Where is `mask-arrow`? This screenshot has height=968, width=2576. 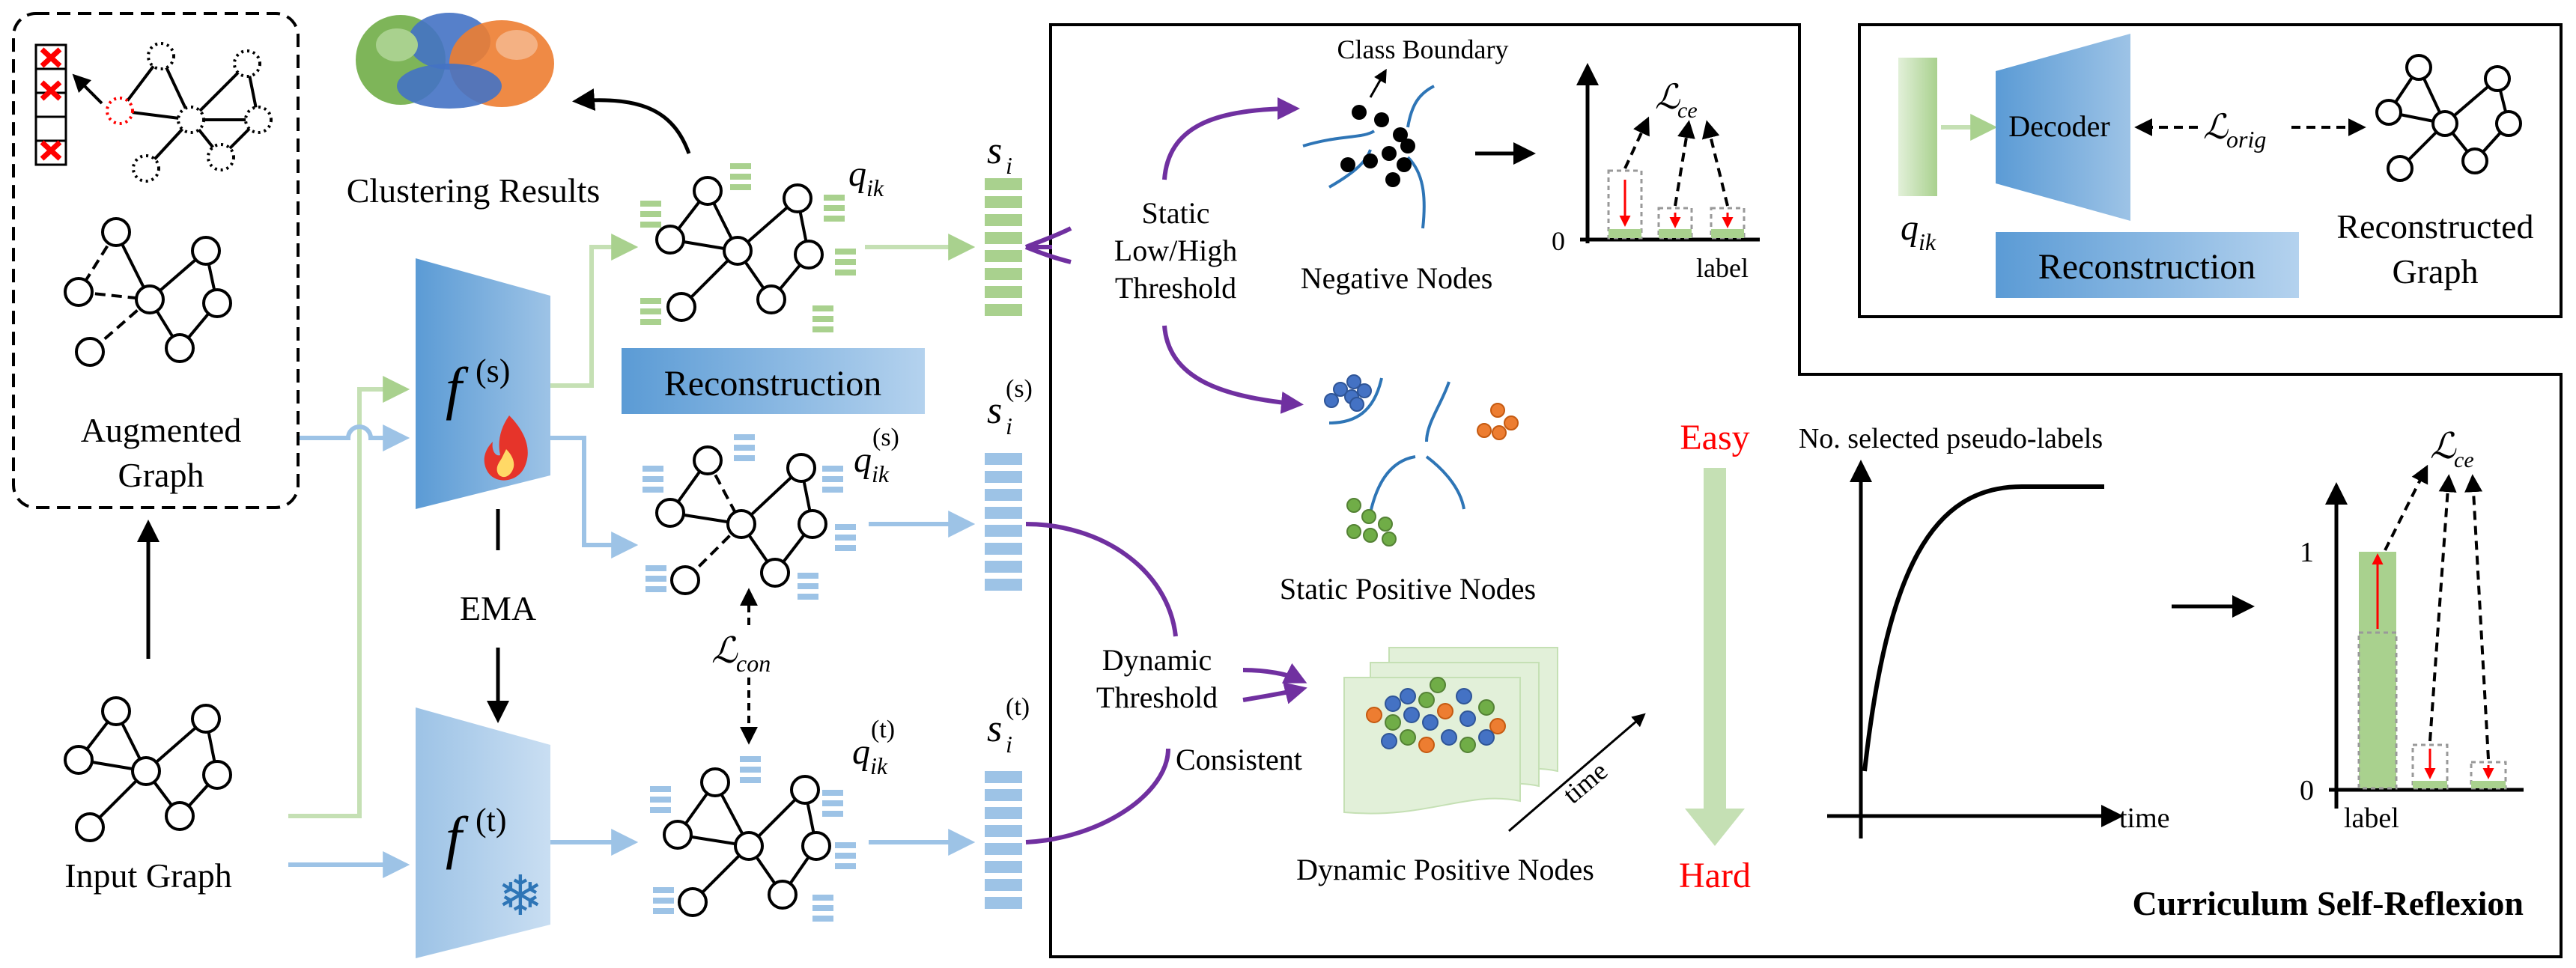
mask-arrow is located at coordinates (87, 89).